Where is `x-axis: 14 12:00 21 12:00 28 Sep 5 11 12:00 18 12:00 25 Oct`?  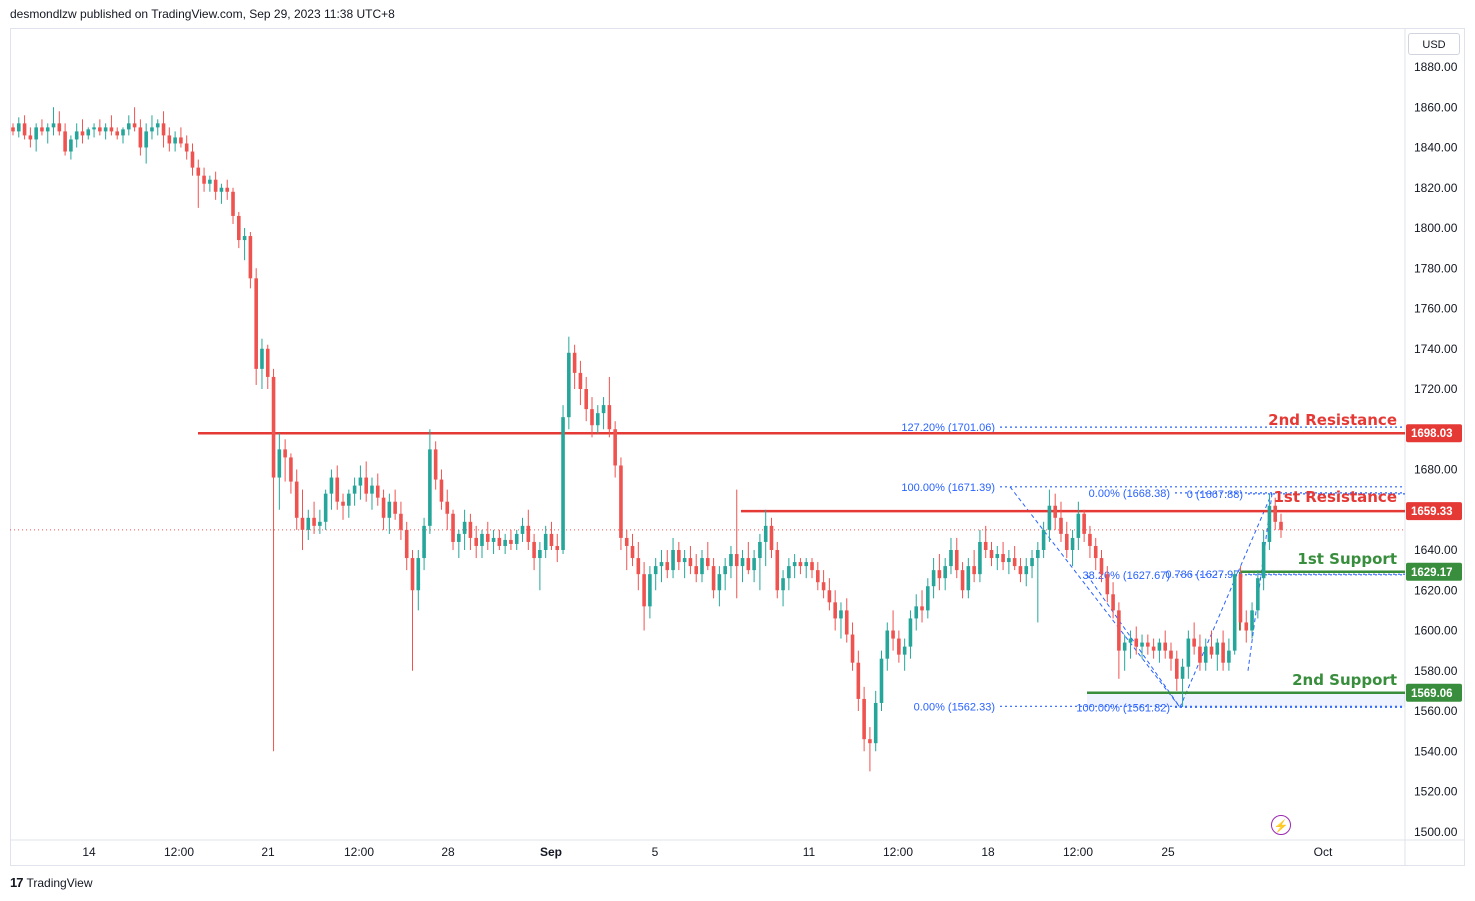
x-axis: 14 12:00 21 12:00 28 Sep 5 11 12:00 18 12:00 25 Oct is located at coordinates (707, 852).